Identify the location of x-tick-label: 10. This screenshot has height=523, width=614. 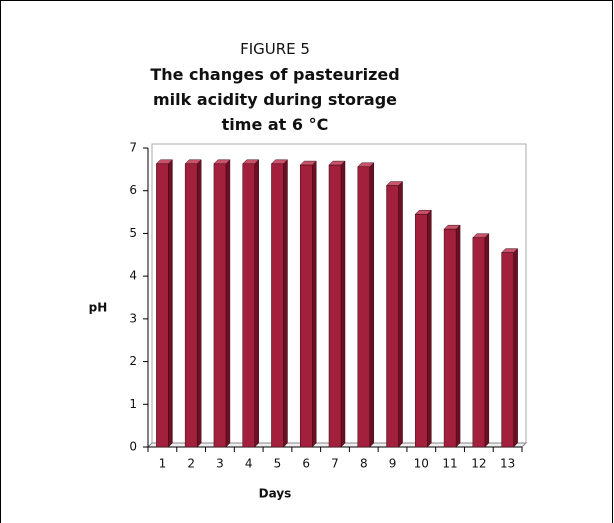
(421, 464).